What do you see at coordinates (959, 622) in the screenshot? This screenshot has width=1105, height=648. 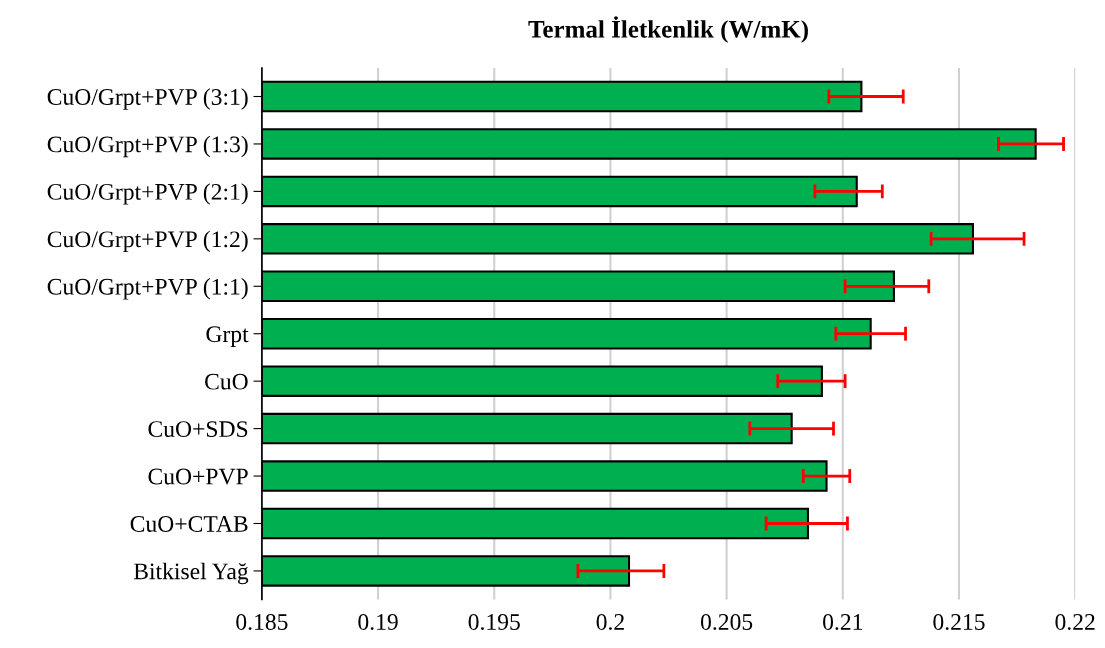 I see `x-tick-label: 0.215` at bounding box center [959, 622].